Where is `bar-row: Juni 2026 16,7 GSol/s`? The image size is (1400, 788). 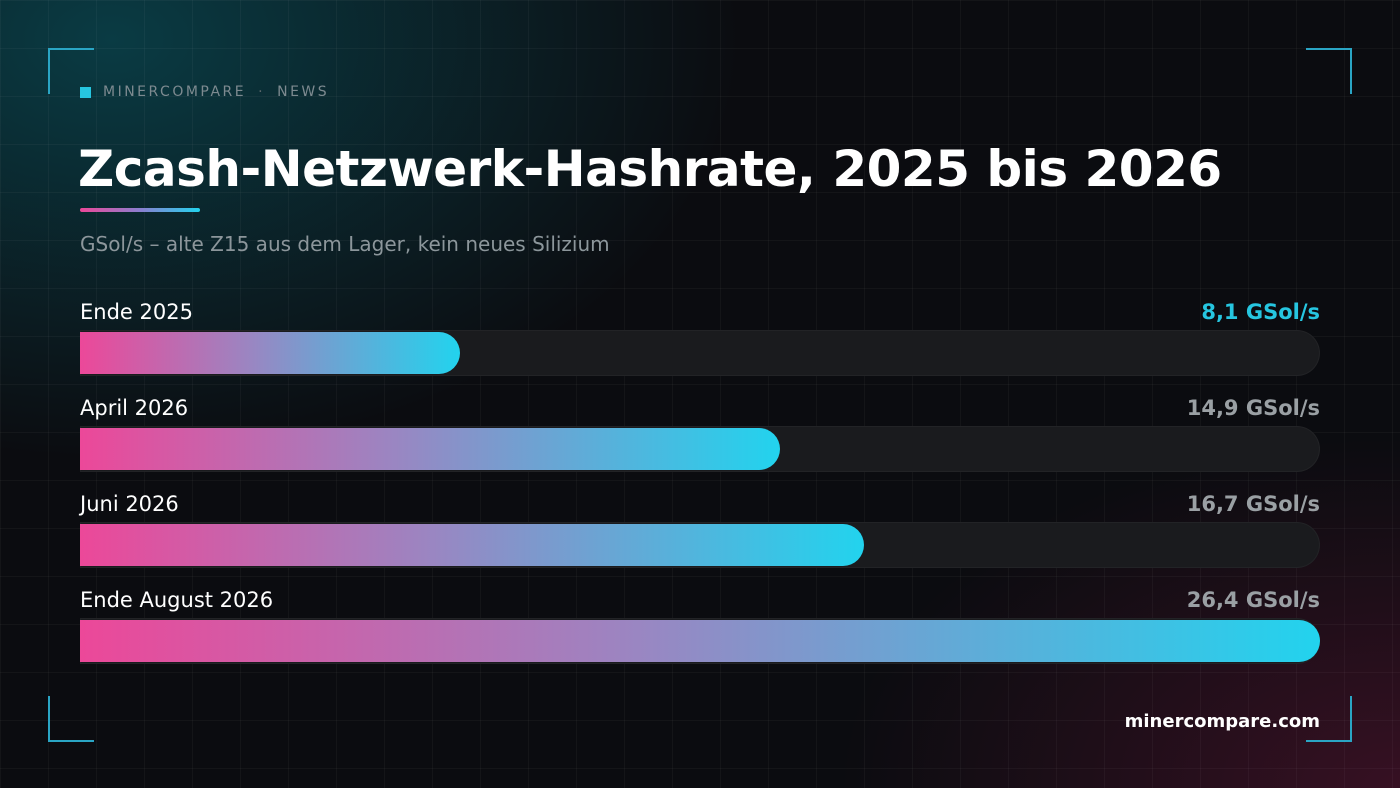 bar-row: Juni 2026 16,7 GSol/s is located at coordinates (700, 536).